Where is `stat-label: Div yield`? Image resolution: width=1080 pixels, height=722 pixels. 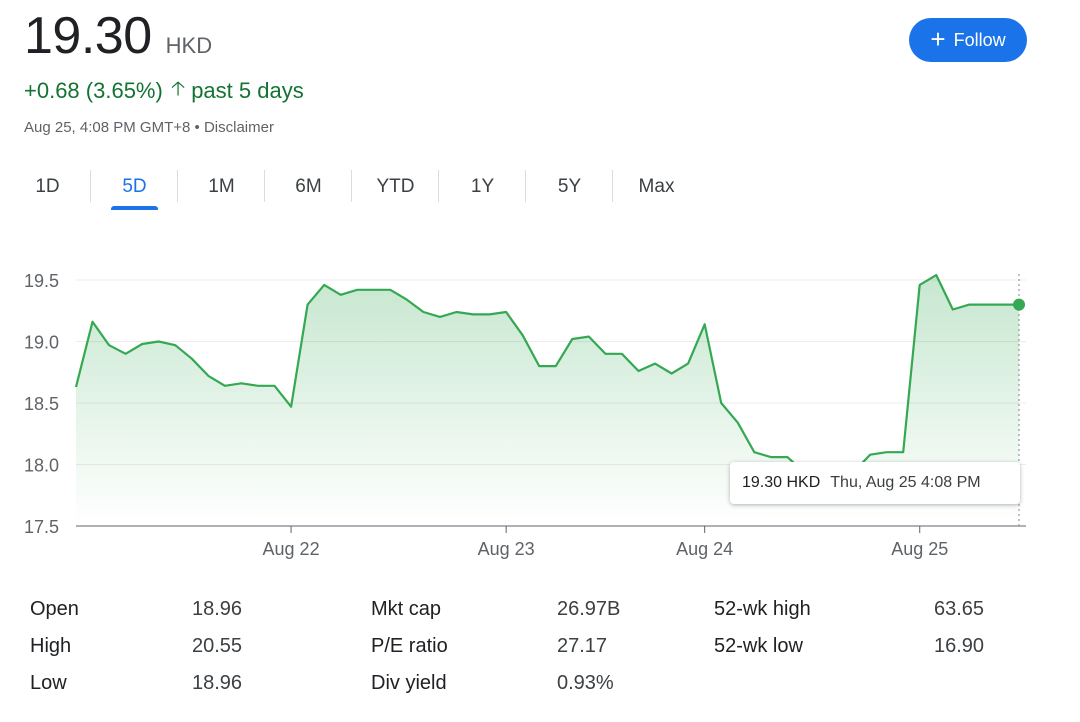 stat-label: Div yield is located at coordinates (409, 683).